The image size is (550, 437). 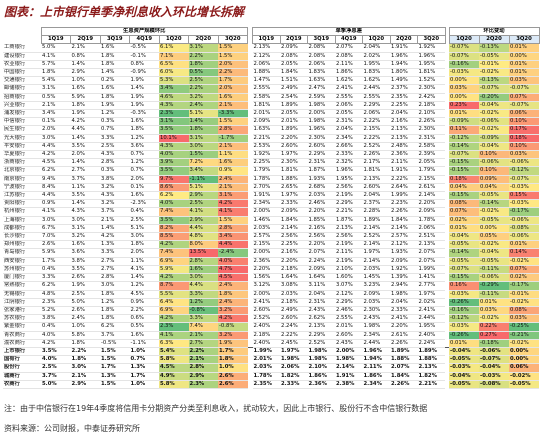 I want to click on cell-value: 2.2%, so click(x=203, y=351).